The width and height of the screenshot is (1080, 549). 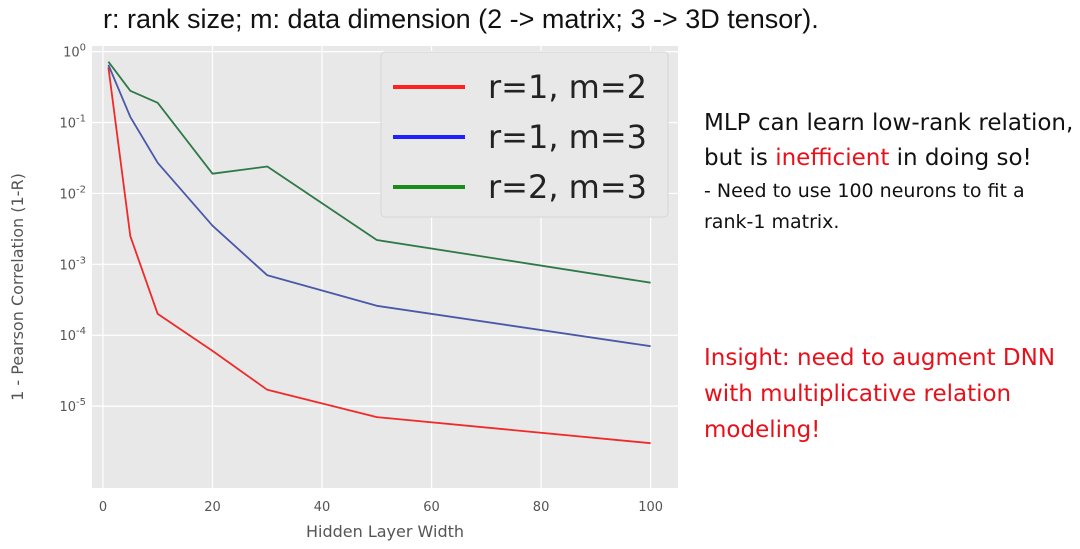 What do you see at coordinates (212, 507) in the screenshot?
I see `x-tick-label: 20` at bounding box center [212, 507].